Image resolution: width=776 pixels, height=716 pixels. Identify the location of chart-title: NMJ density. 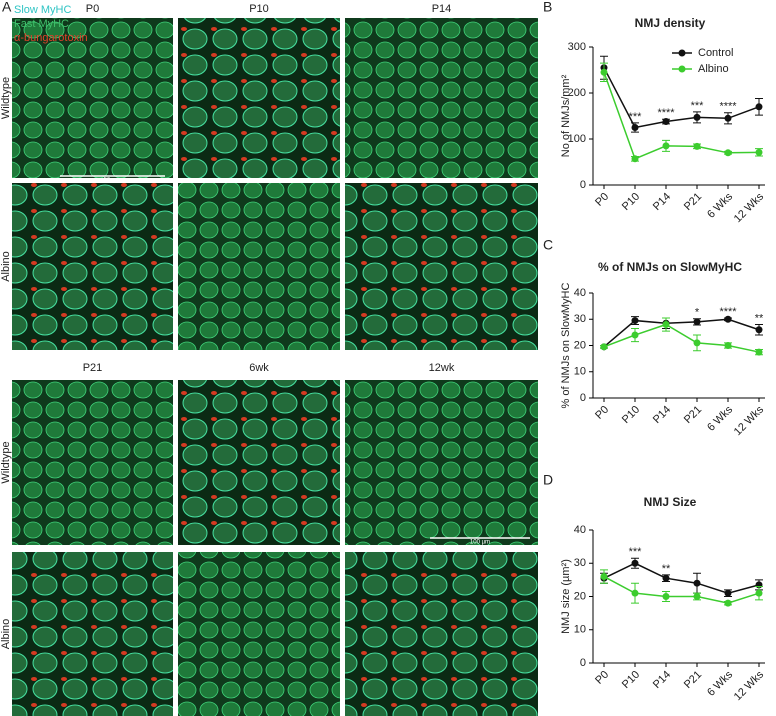
(670, 23).